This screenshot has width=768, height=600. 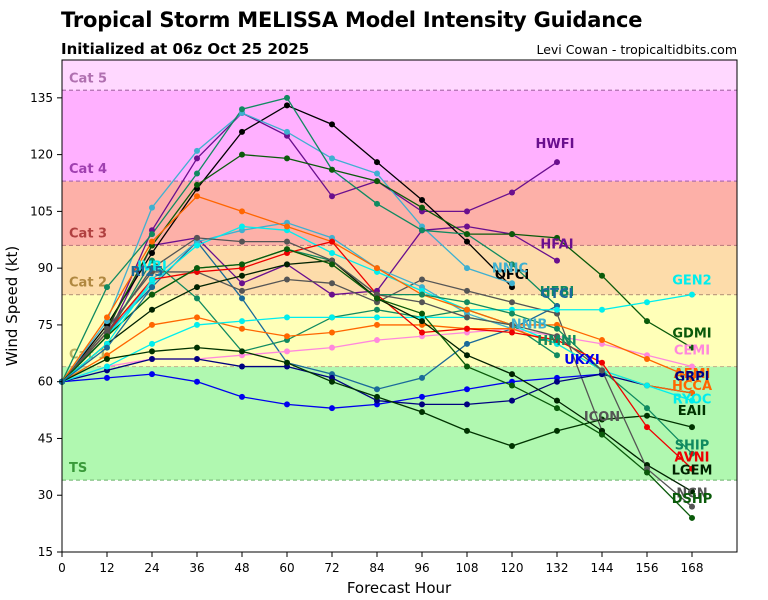 I want to click on x-tick-label: 12, so click(x=106, y=568).